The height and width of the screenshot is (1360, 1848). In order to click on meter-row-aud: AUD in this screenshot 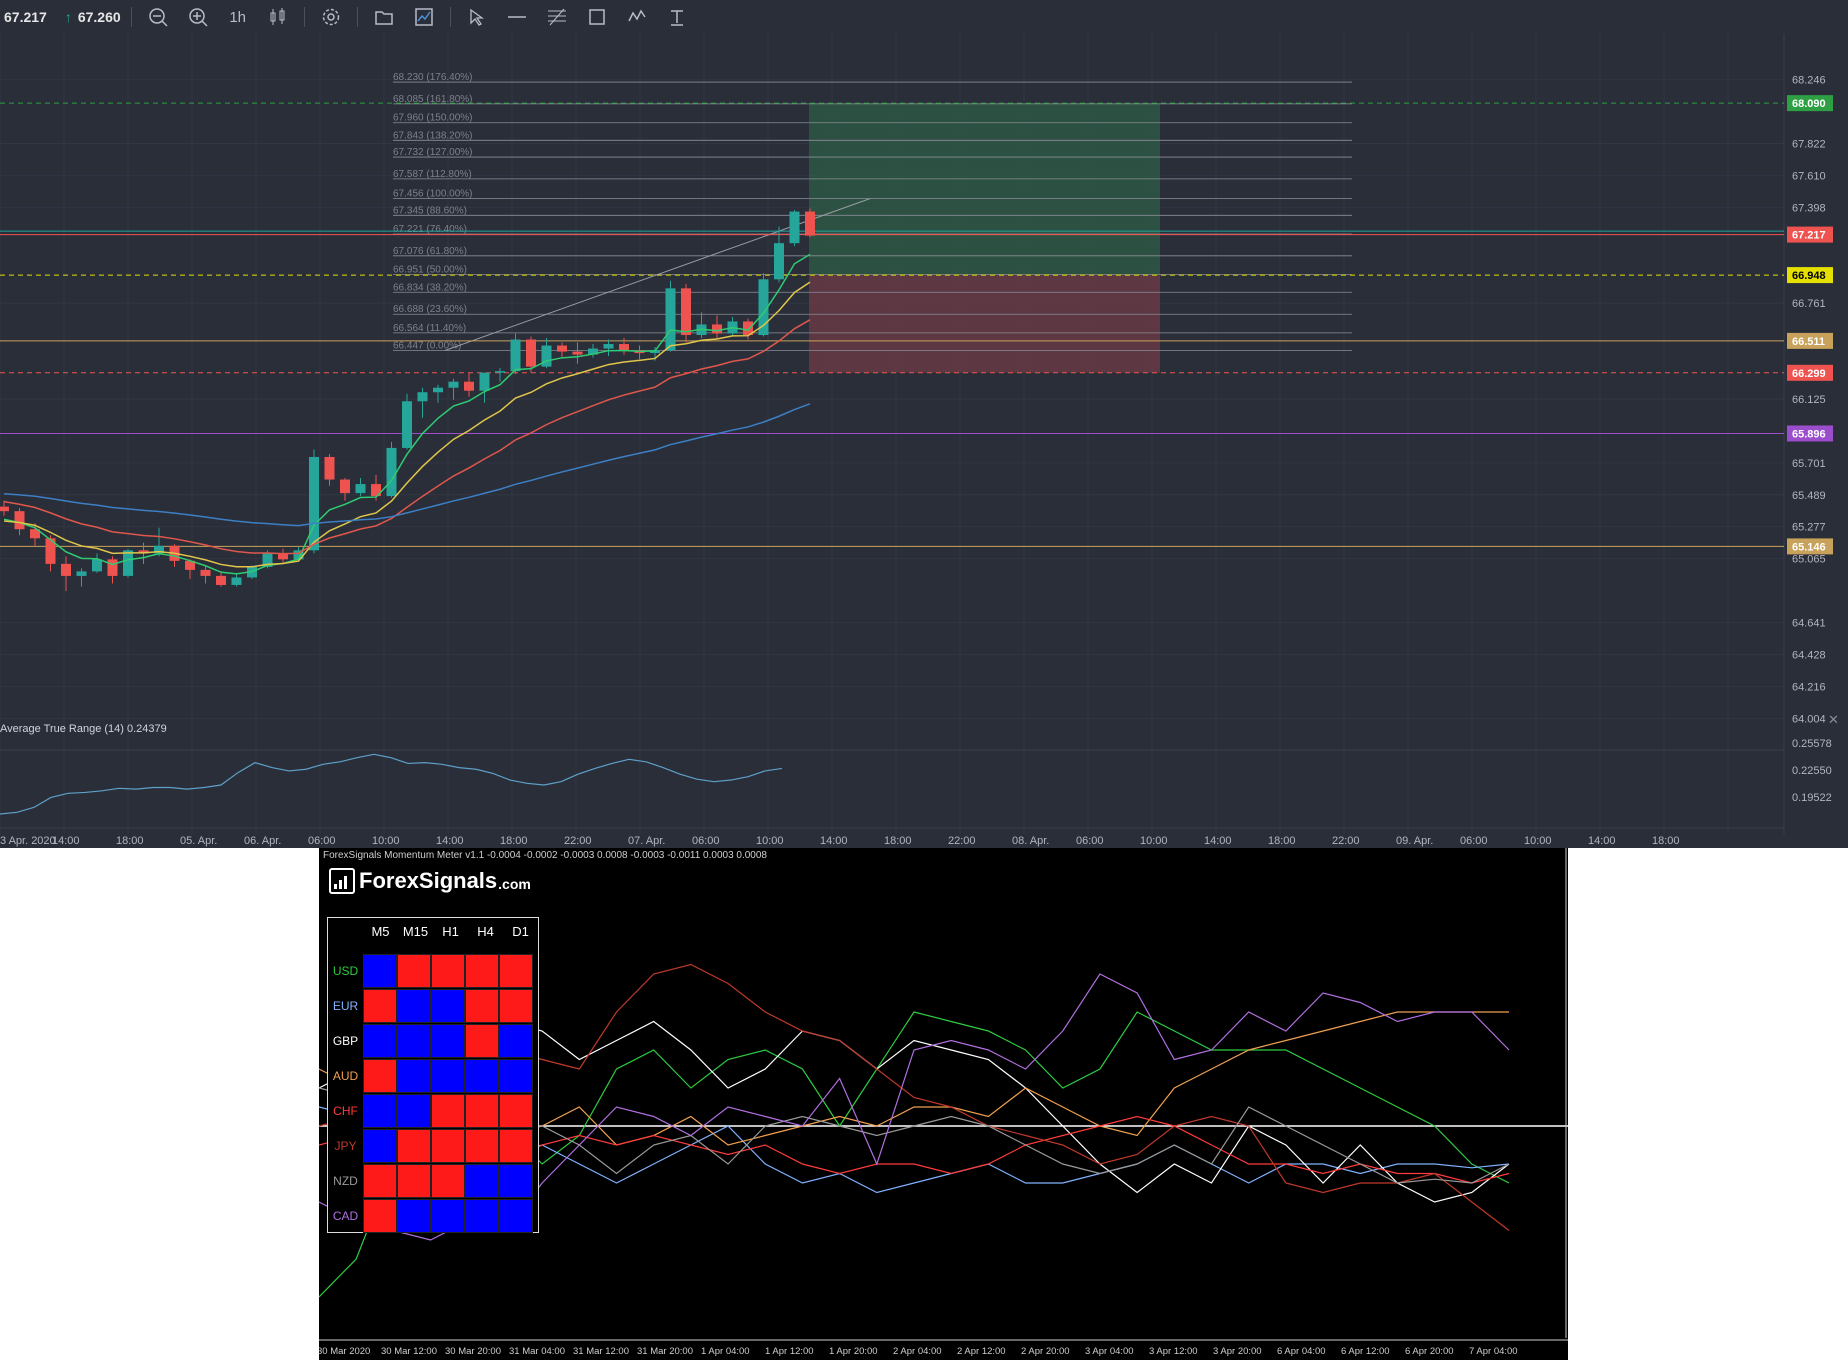, I will do `click(430, 1075)`.